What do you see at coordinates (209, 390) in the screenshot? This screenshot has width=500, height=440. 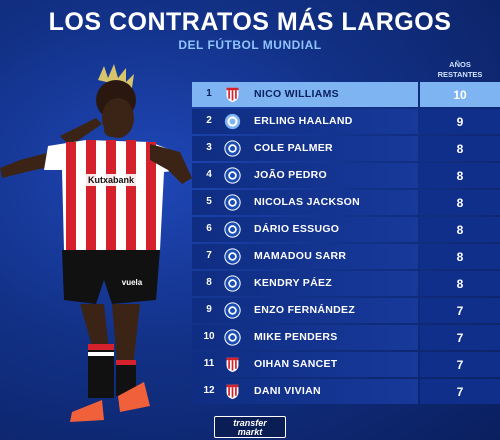 I see `row-rank: 12` at bounding box center [209, 390].